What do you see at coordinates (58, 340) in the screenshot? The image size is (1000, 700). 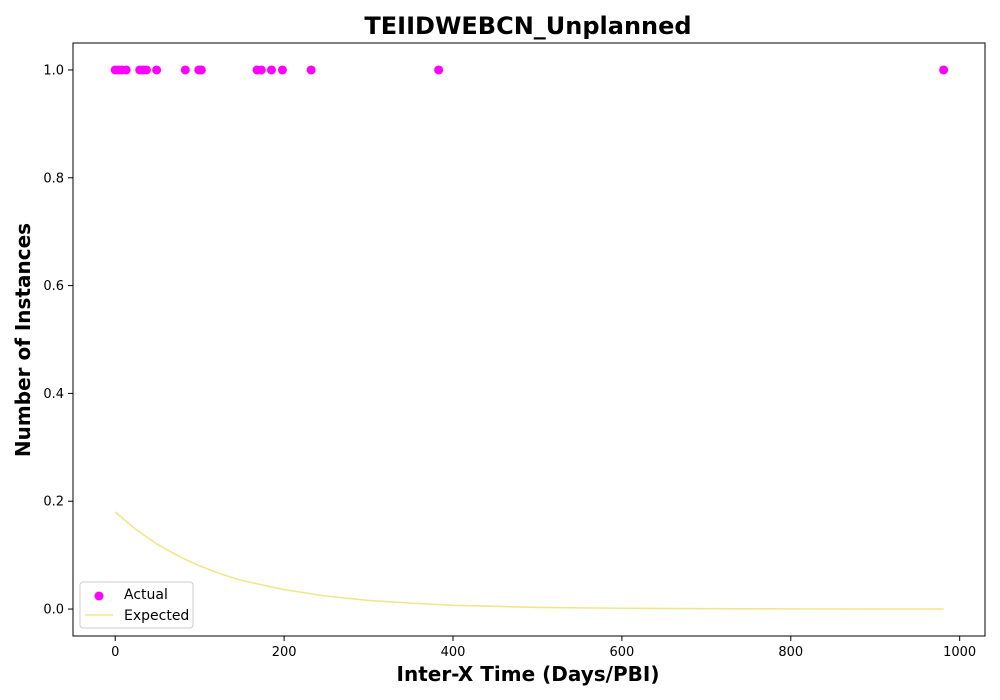 I see `y-axis: 0.0 0.2 0.4 0.6 0.8 1.0` at bounding box center [58, 340].